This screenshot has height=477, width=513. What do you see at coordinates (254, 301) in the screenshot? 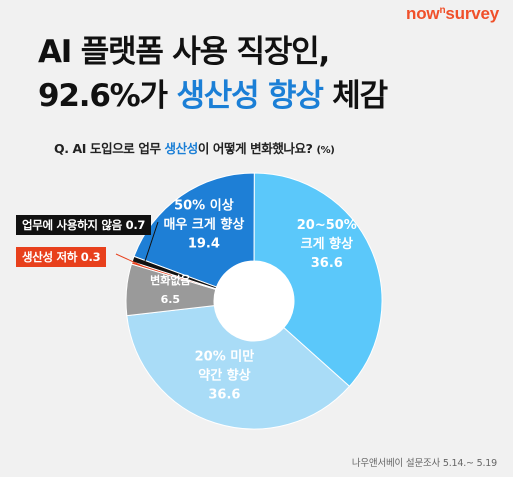
I see `donut-hole` at bounding box center [254, 301].